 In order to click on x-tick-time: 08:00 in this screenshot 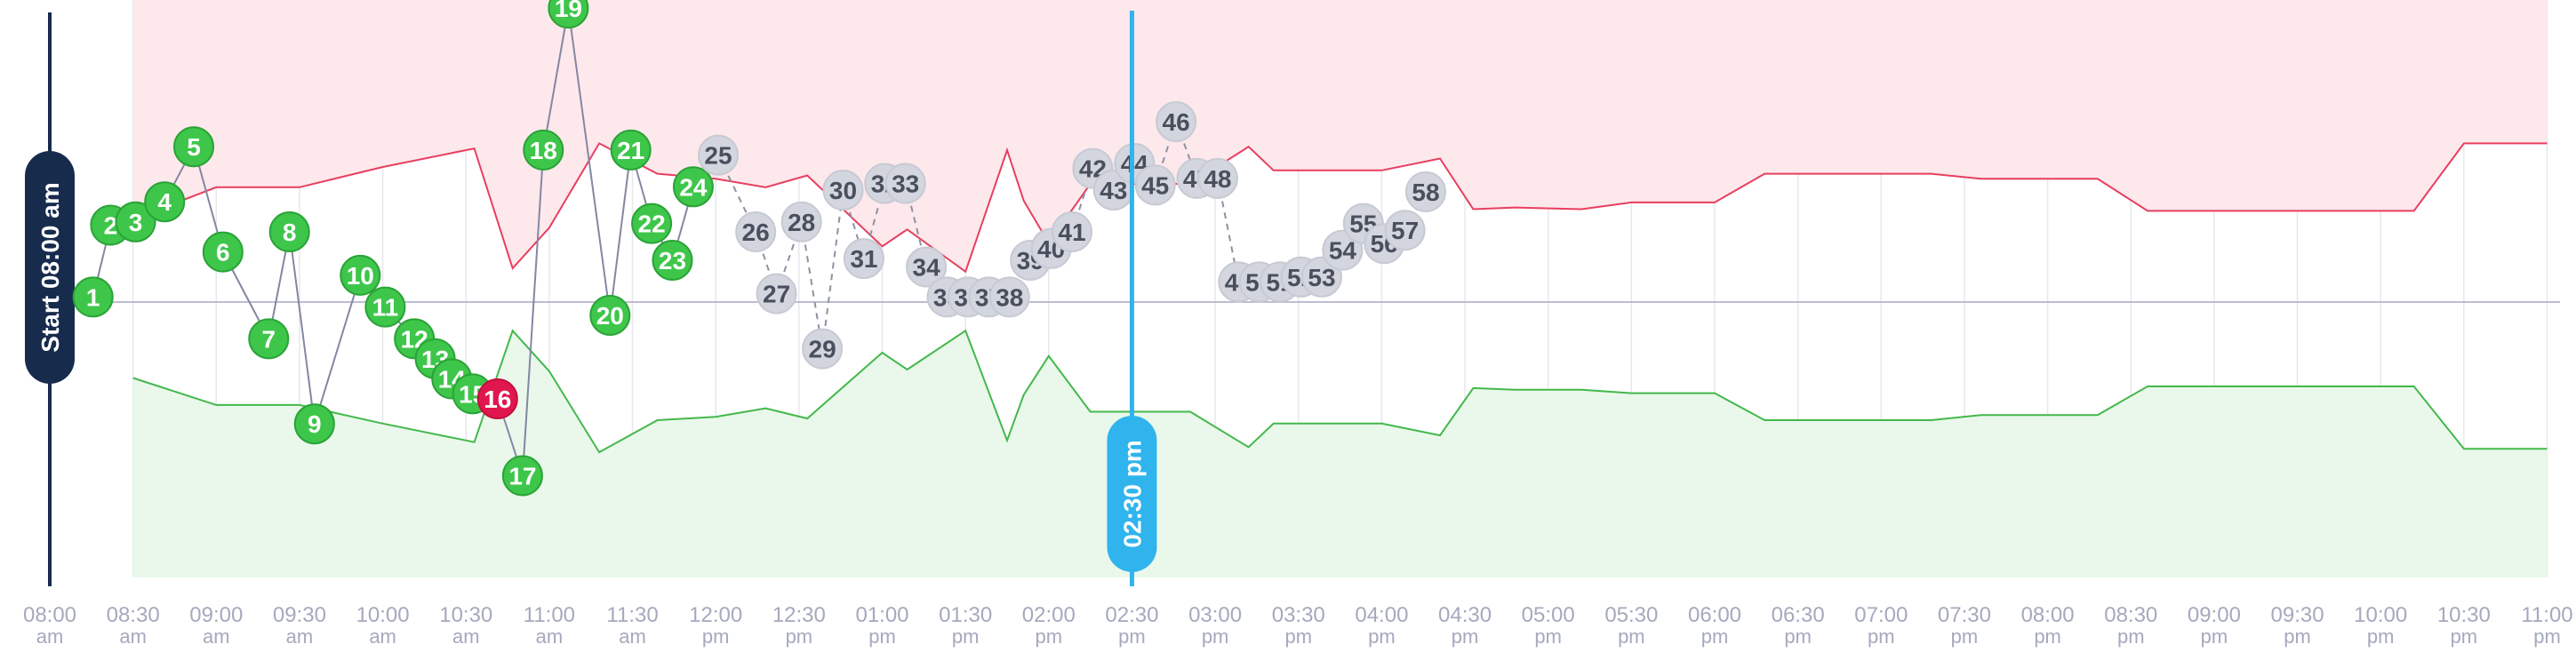, I will do `click(49, 615)`.